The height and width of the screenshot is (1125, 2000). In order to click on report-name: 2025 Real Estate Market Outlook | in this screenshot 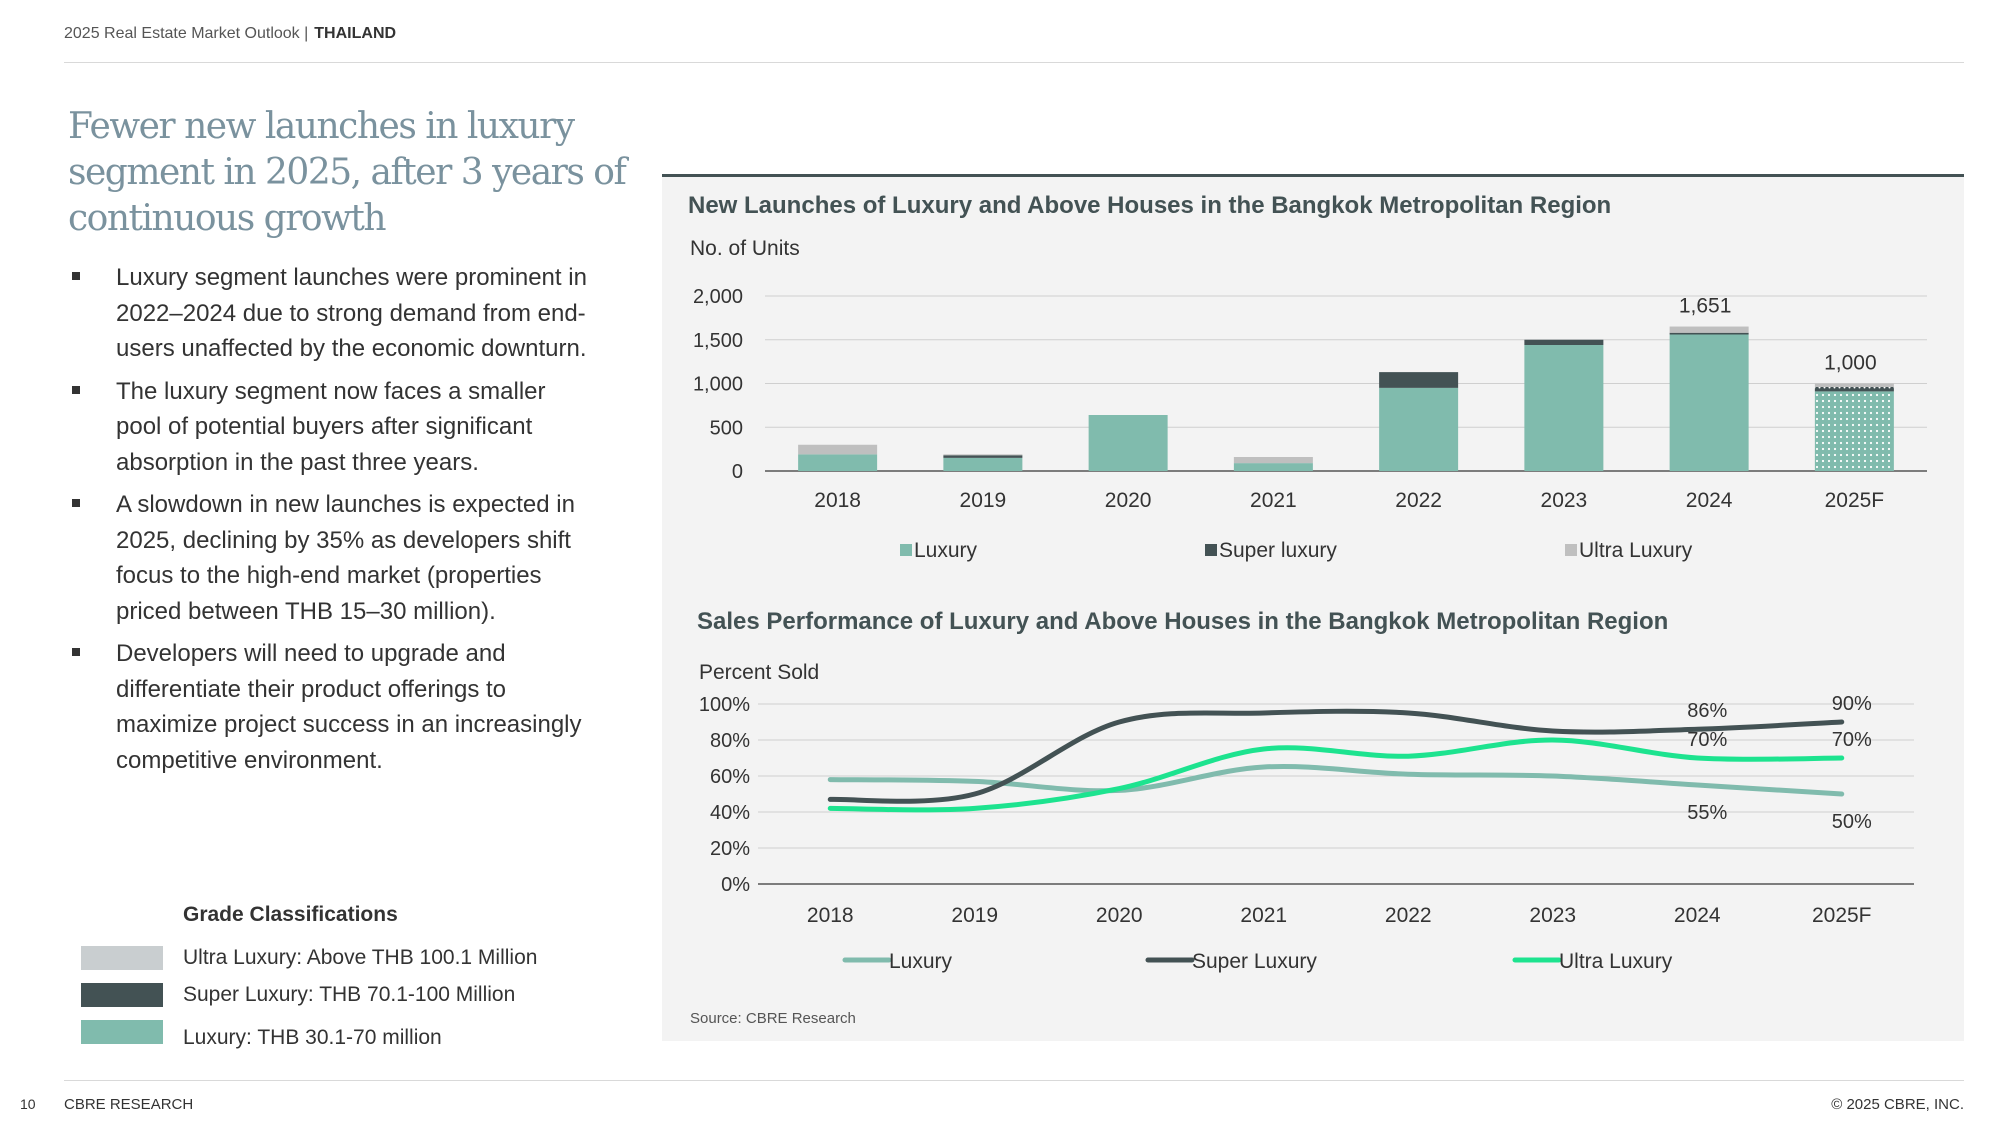, I will do `click(186, 33)`.